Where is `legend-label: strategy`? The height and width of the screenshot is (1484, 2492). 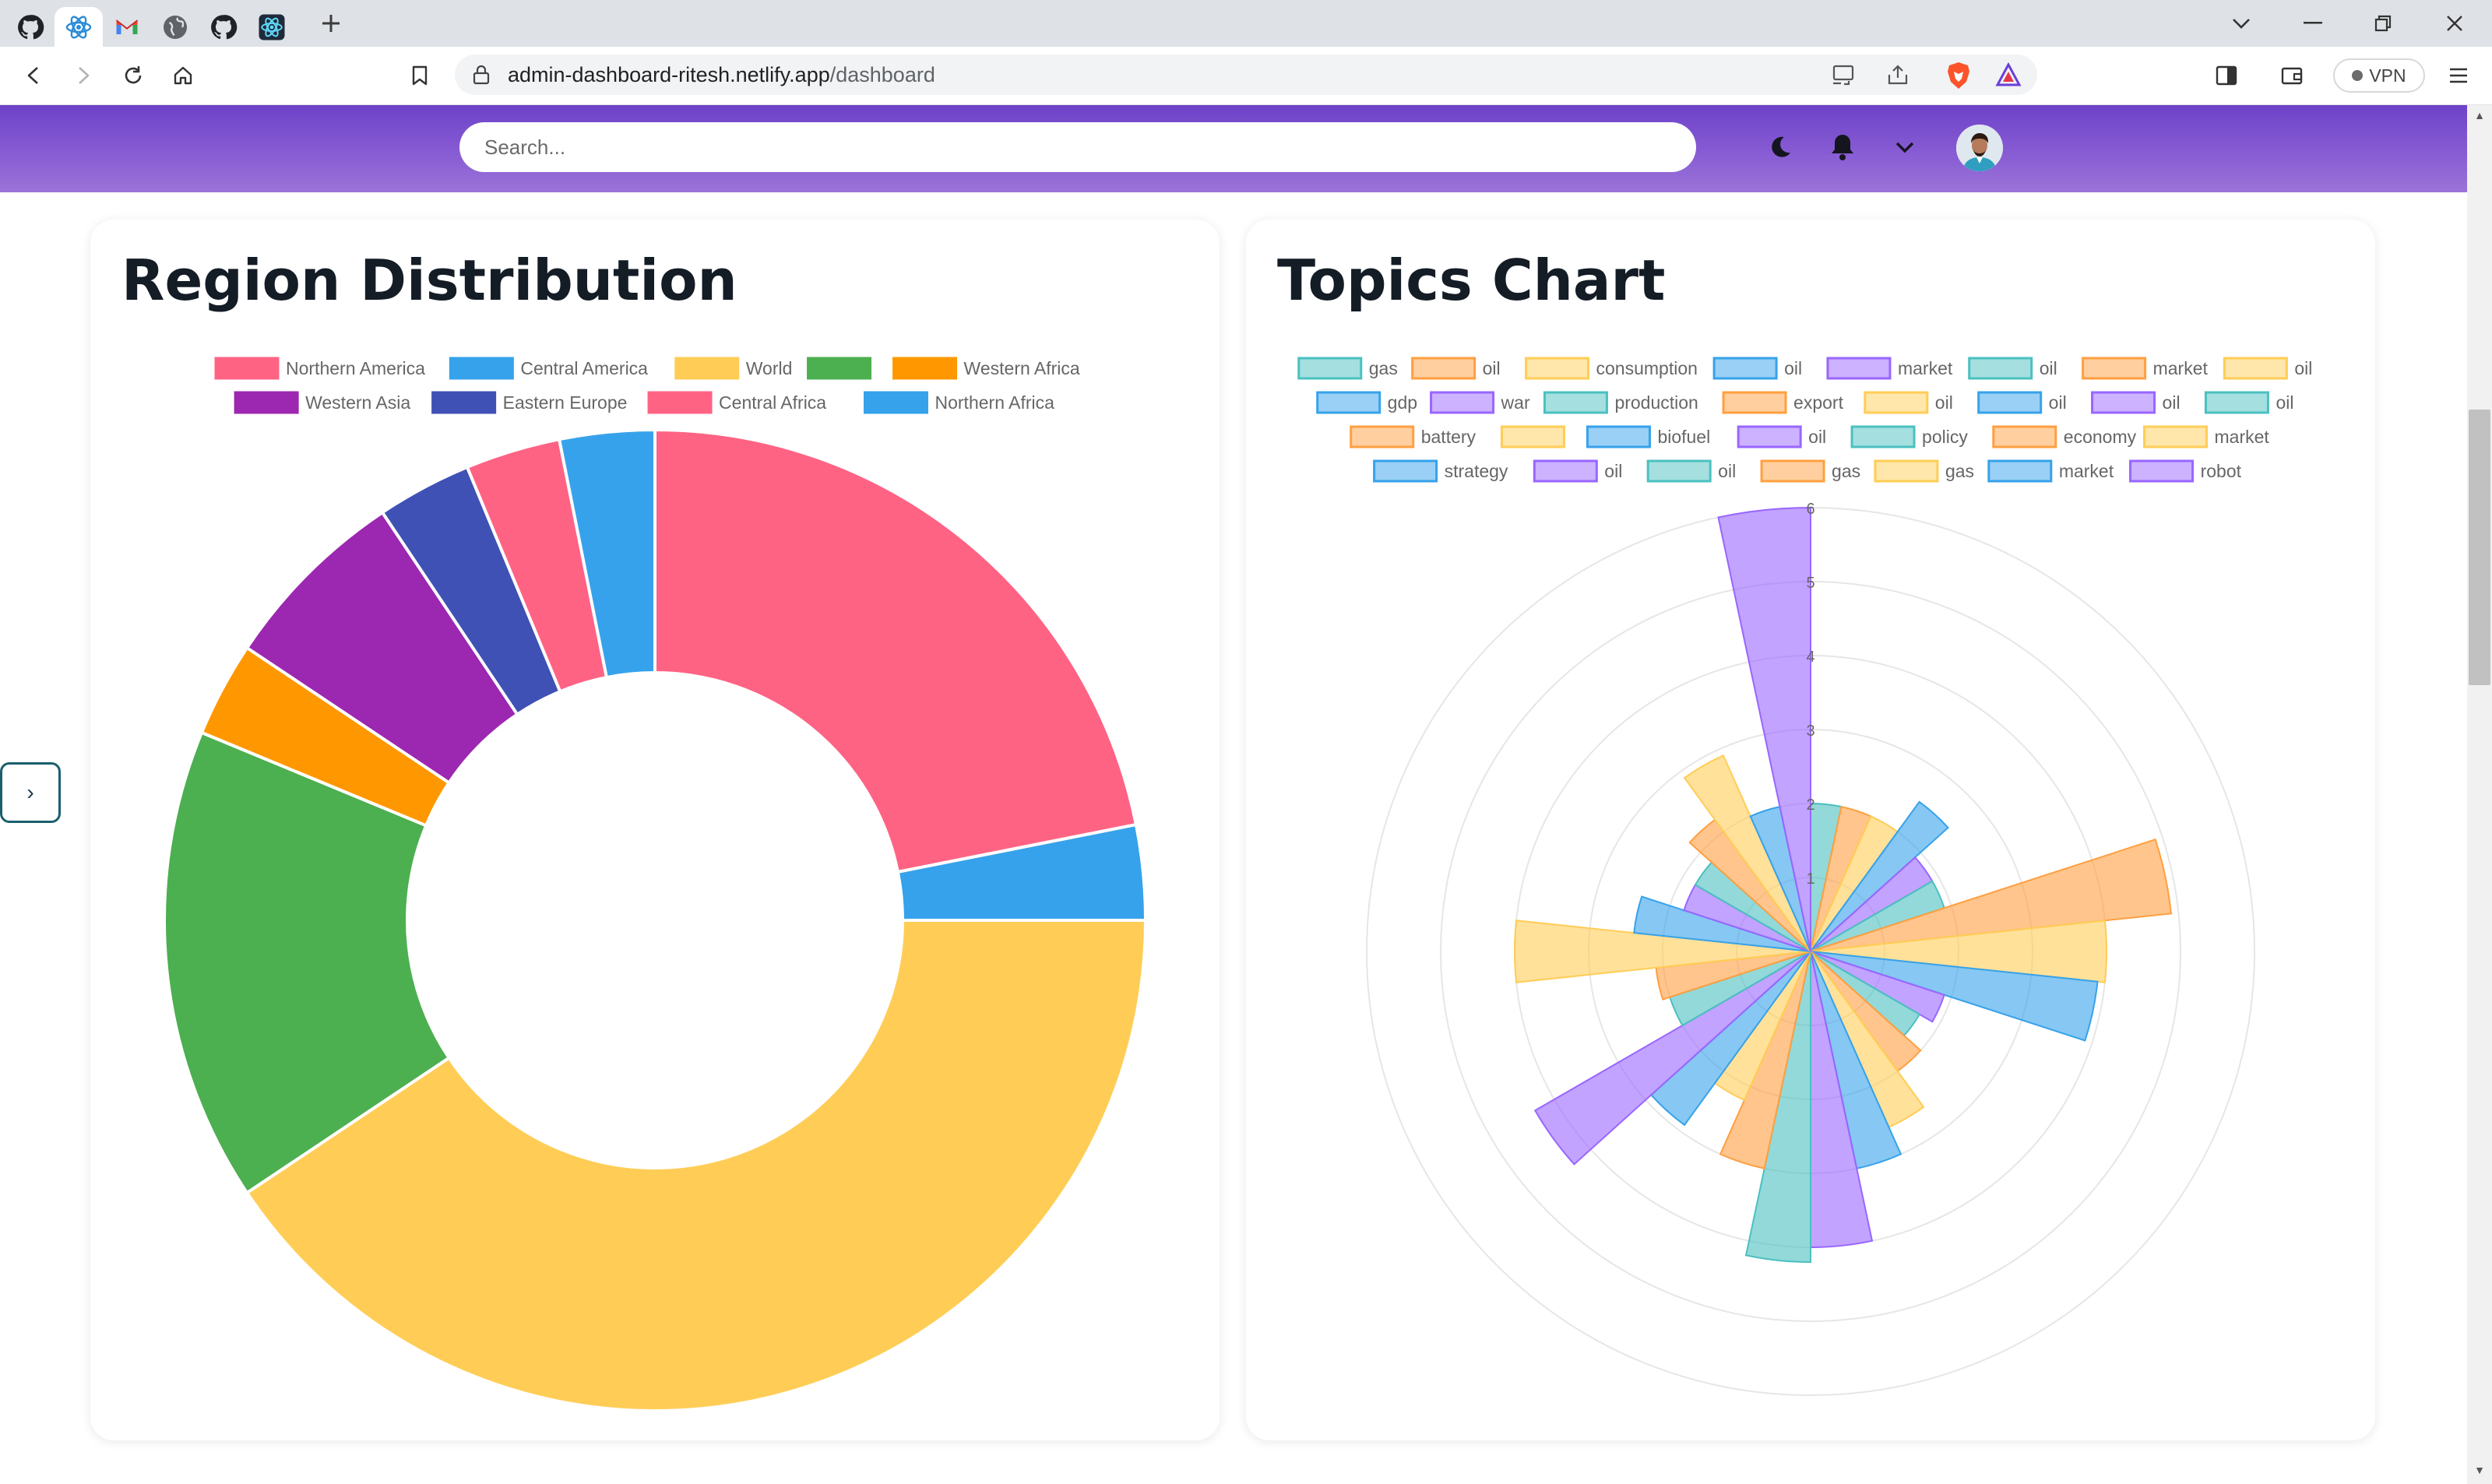 legend-label: strategy is located at coordinates (1476, 471).